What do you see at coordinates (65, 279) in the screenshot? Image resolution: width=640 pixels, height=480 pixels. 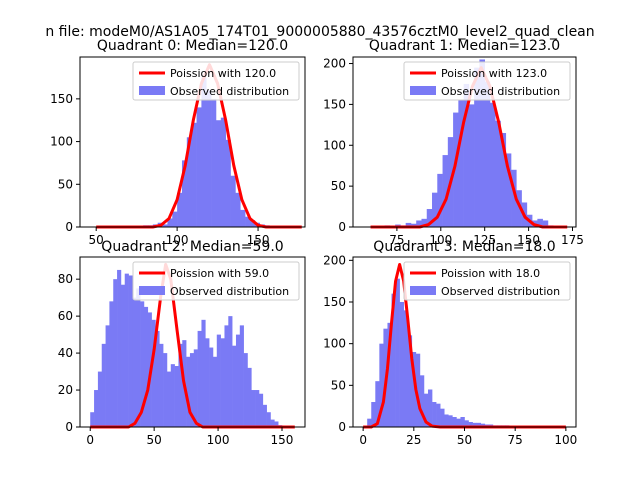 I see `y-tick-label: 80` at bounding box center [65, 279].